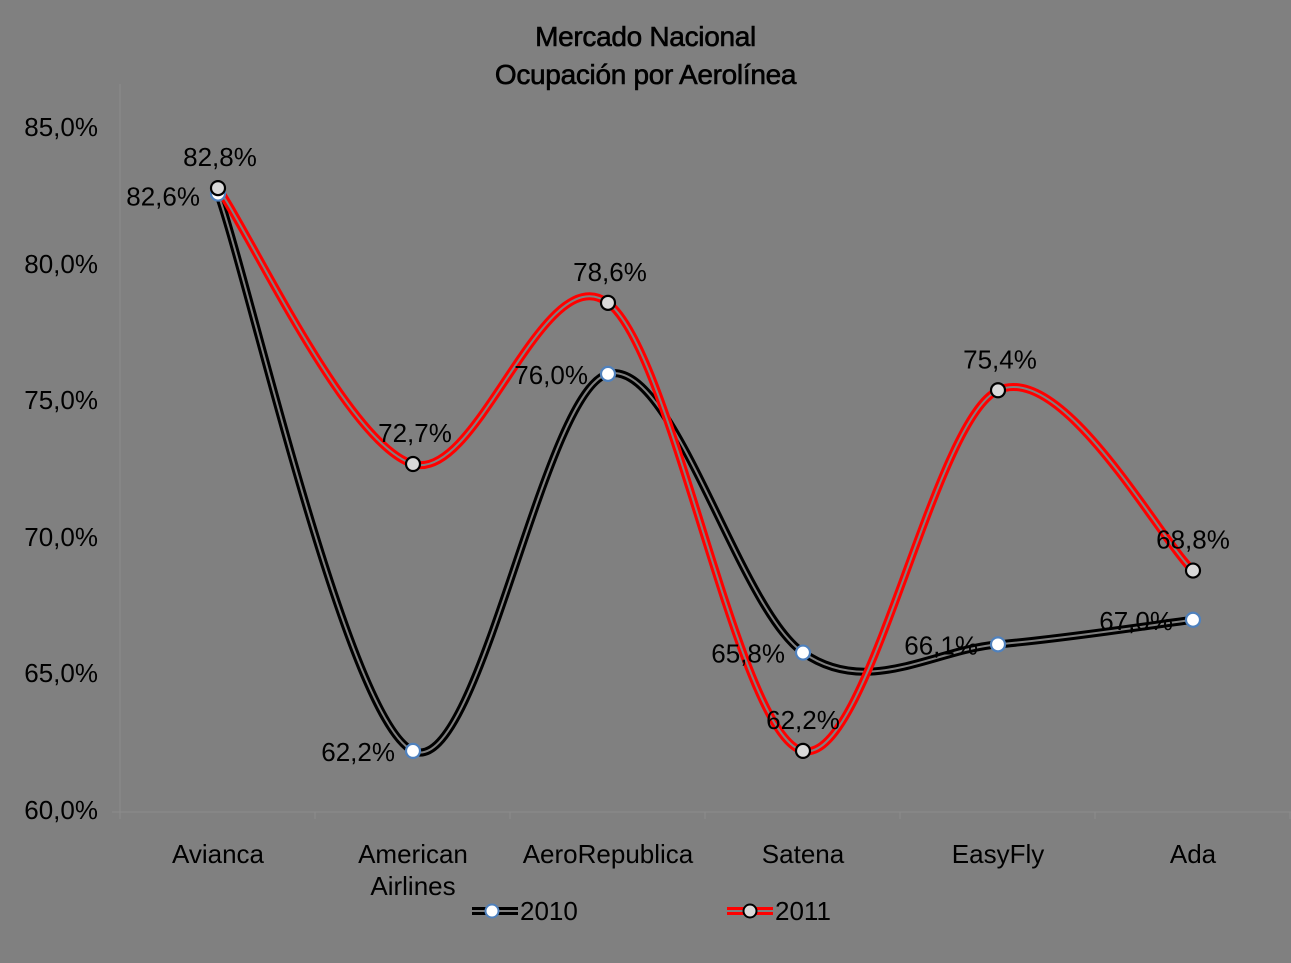 The width and height of the screenshot is (1291, 963). What do you see at coordinates (413, 870) in the screenshot?
I see `x-tick-label: American Airlines` at bounding box center [413, 870].